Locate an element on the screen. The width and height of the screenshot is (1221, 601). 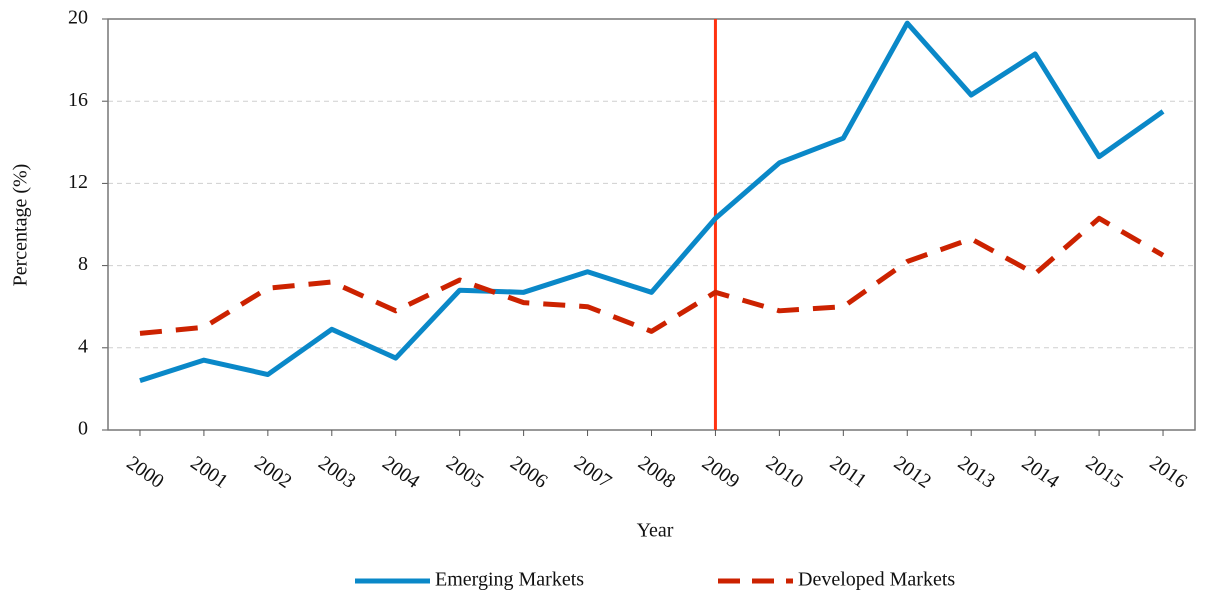
y-tick-label: 8 is located at coordinates (83, 264).